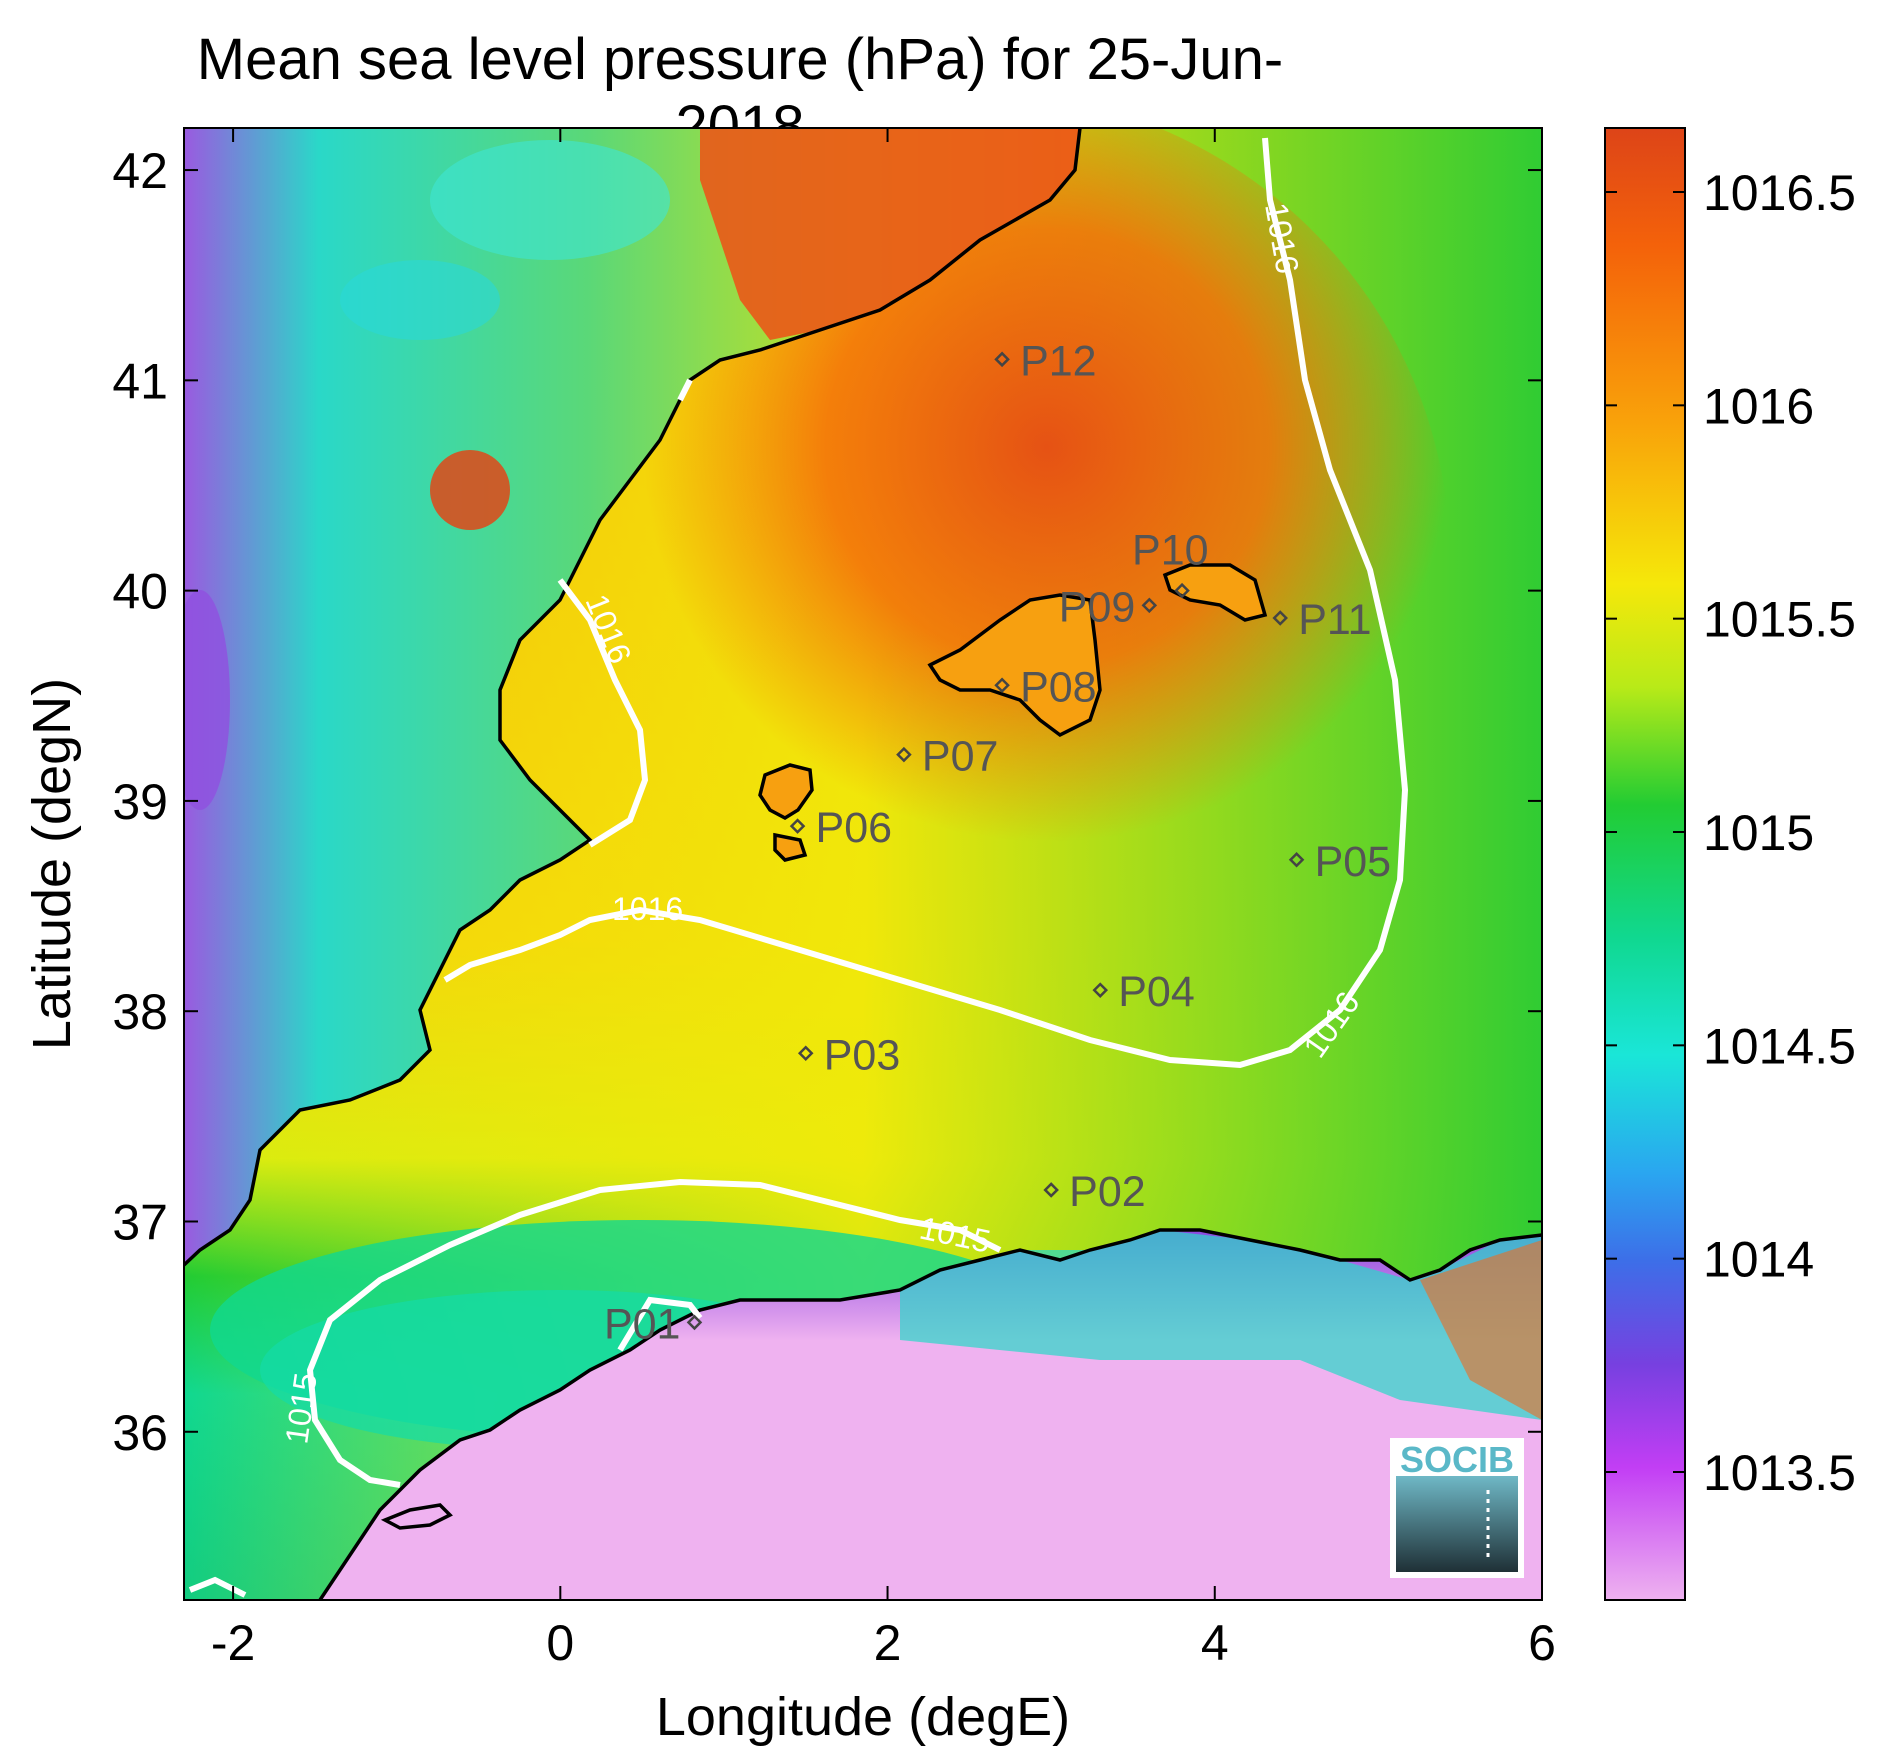  What do you see at coordinates (1215, 592) in the screenshot?
I see `menorca` at bounding box center [1215, 592].